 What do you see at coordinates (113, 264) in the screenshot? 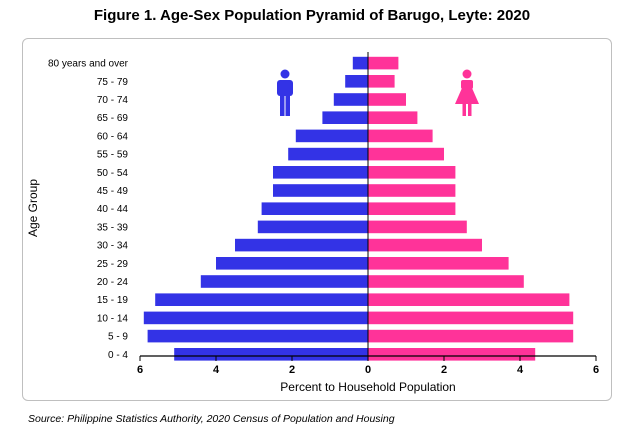
I see `category-label: 25 - 29` at bounding box center [113, 264].